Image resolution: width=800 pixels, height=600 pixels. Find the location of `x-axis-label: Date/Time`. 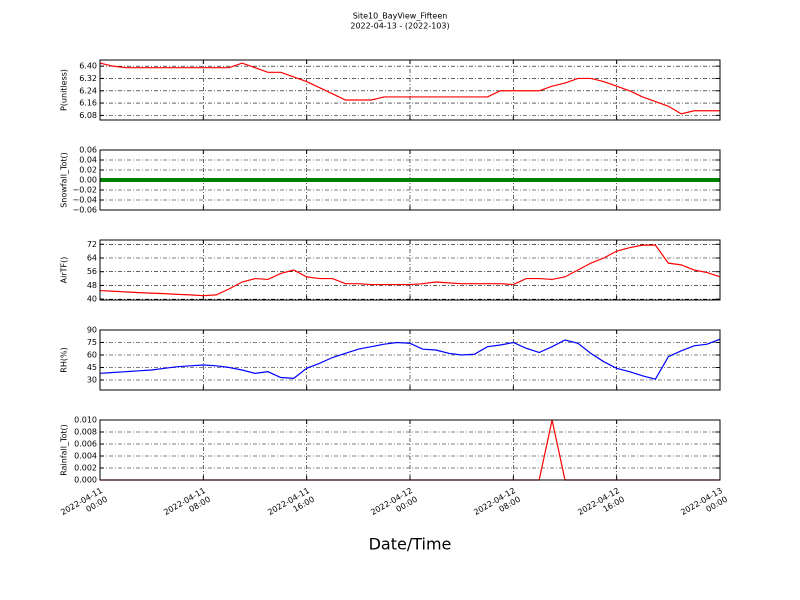

x-axis-label: Date/Time is located at coordinates (410, 544).